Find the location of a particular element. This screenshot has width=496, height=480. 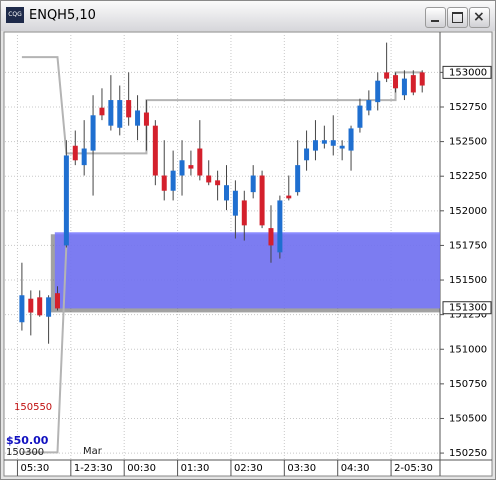

annotation: 150300 is located at coordinates (25, 452).